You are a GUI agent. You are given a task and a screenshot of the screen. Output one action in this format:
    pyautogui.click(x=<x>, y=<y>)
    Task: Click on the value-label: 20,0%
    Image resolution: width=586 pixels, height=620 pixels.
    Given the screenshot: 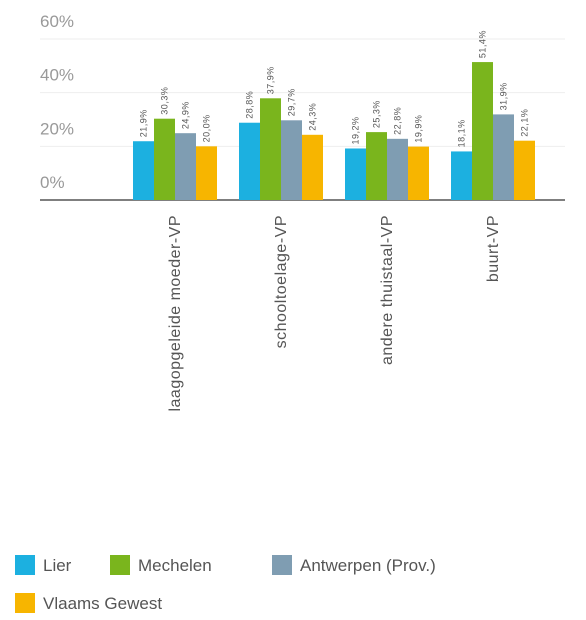 What is the action you would take?
    pyautogui.click(x=207, y=128)
    